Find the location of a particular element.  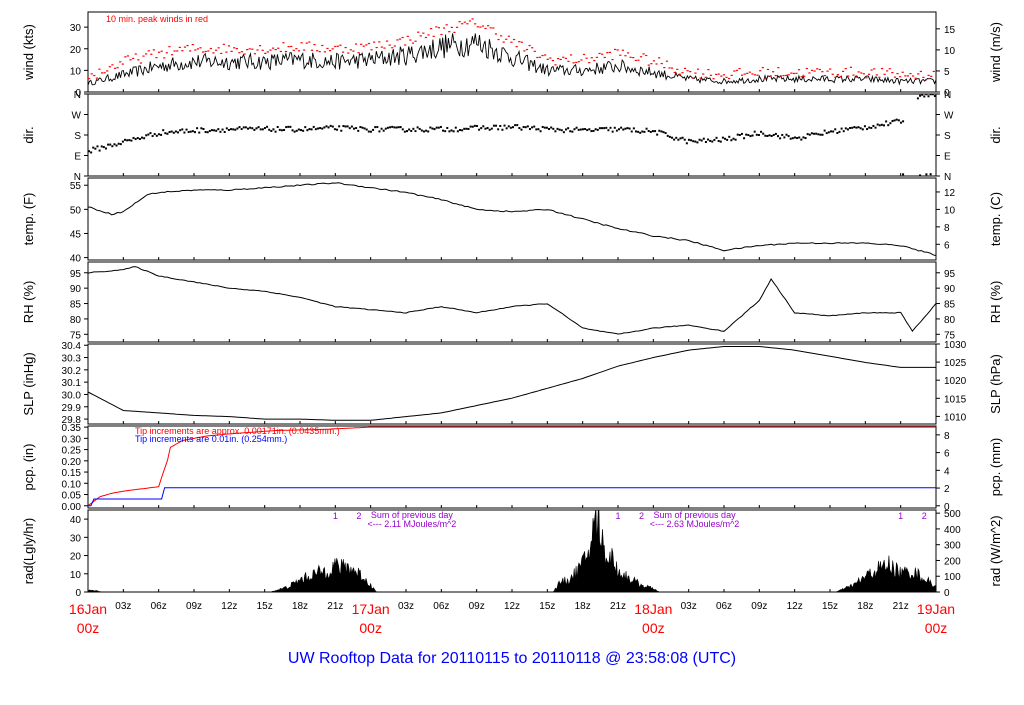

y-axis-label: temp. (F) is located at coordinates (28, 219).